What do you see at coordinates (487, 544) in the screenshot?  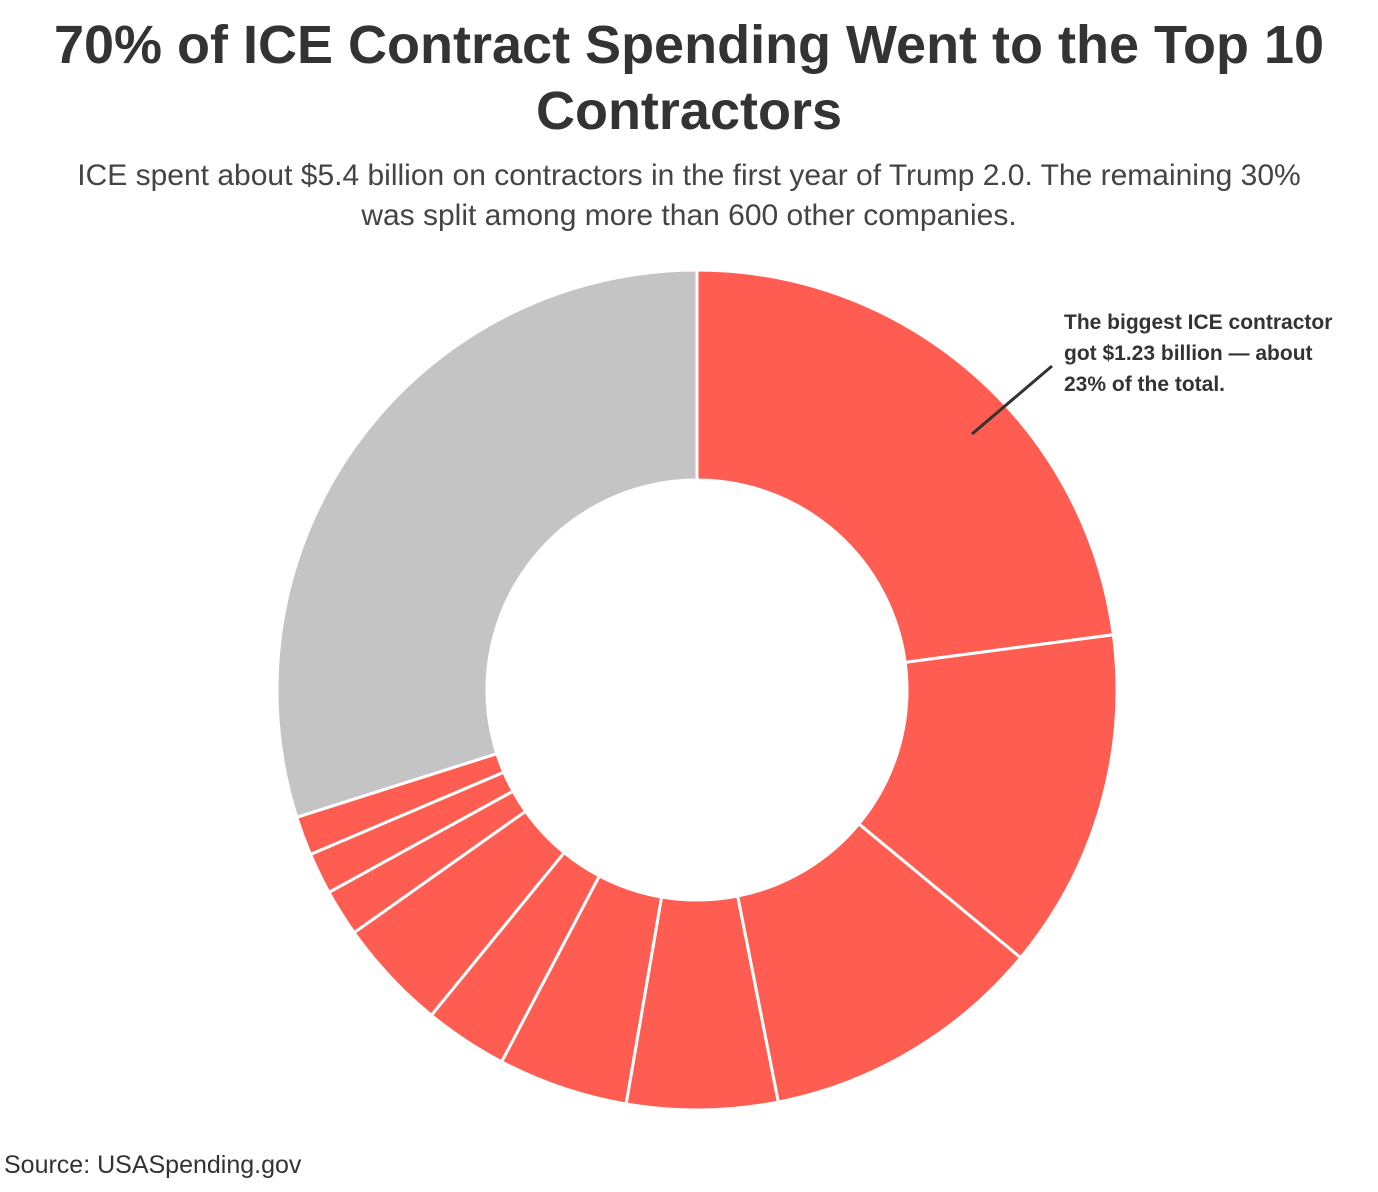 I see `slice-other-companies: All other companies: 29.9%` at bounding box center [487, 544].